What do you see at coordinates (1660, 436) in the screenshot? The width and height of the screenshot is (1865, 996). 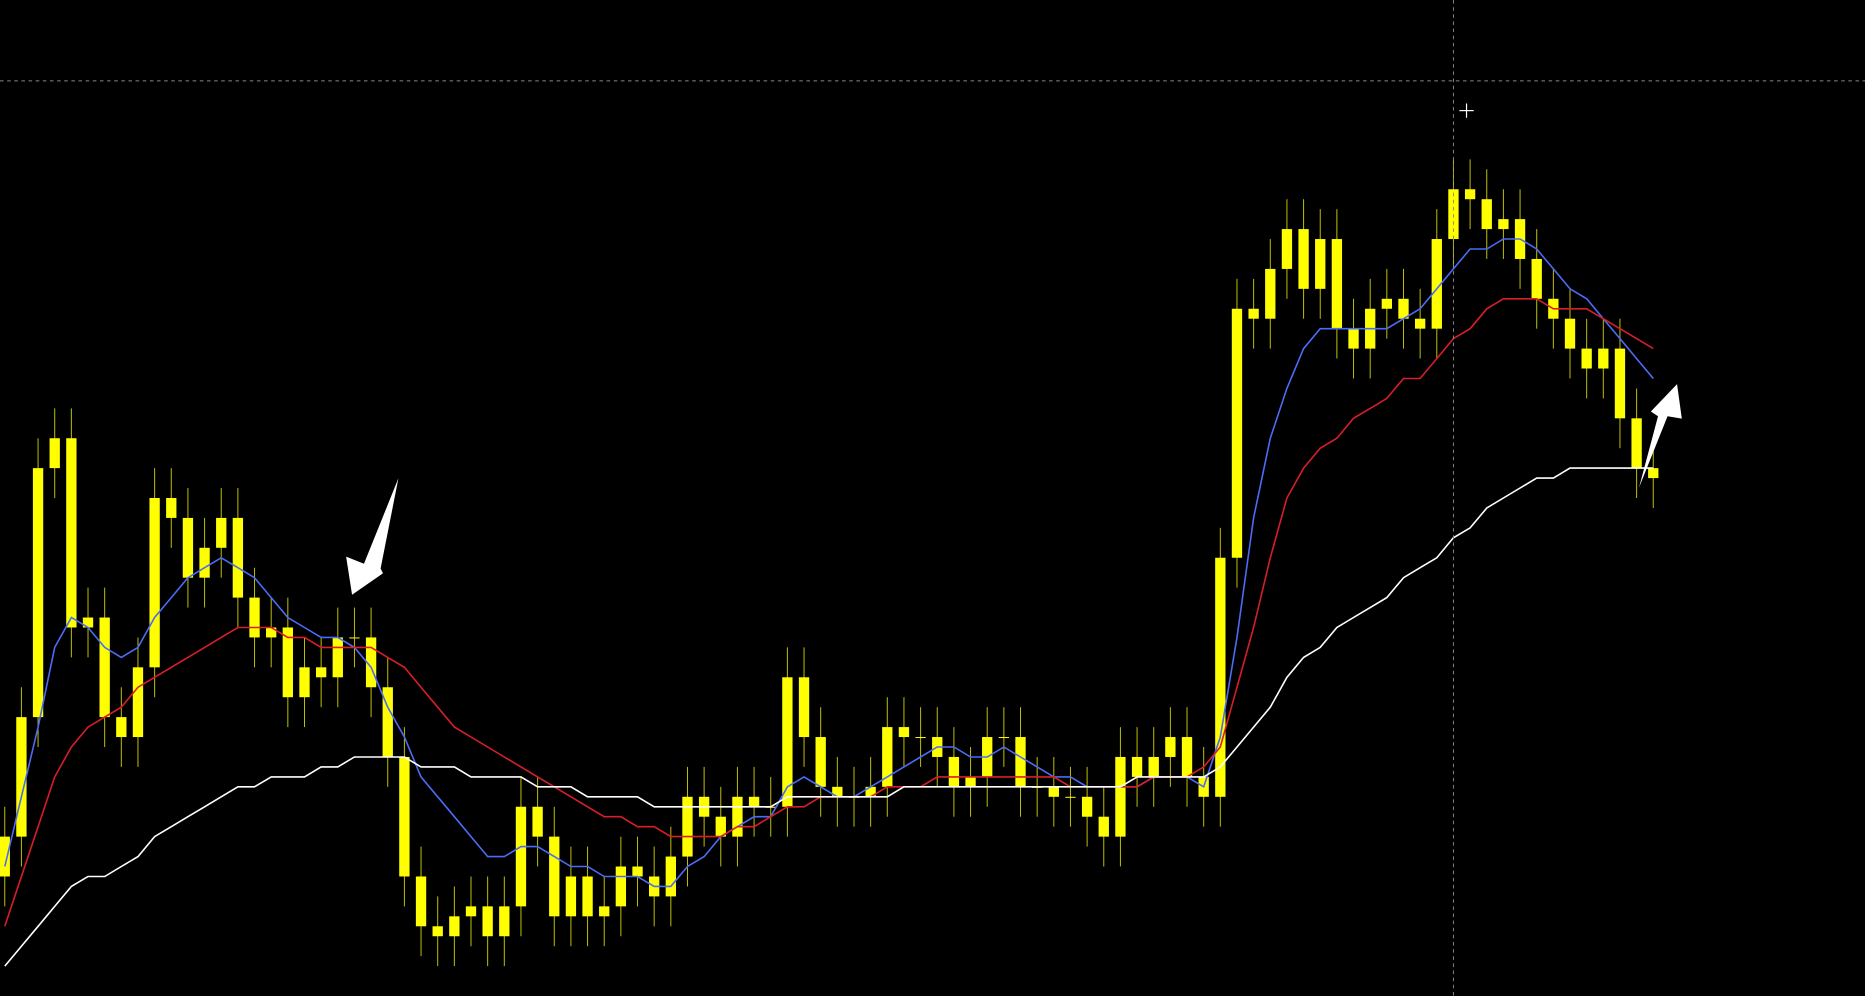 I see `arrow-up` at bounding box center [1660, 436].